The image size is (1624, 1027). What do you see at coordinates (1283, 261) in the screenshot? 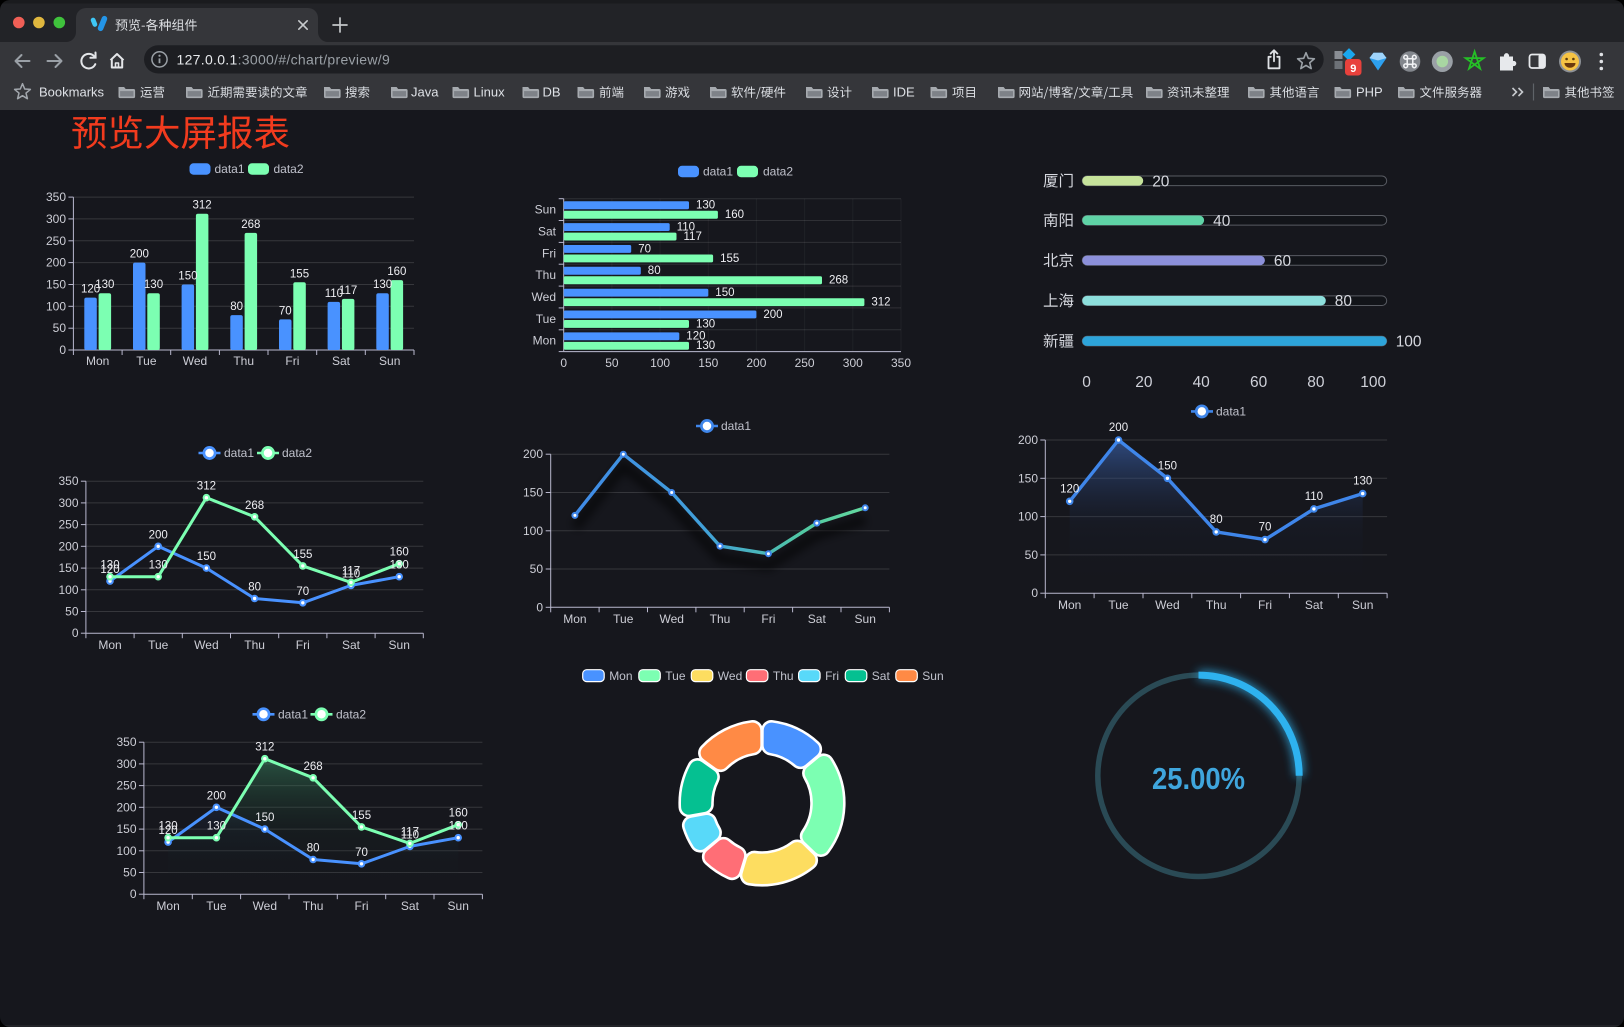
I see `svg-text: 60` at bounding box center [1283, 261].